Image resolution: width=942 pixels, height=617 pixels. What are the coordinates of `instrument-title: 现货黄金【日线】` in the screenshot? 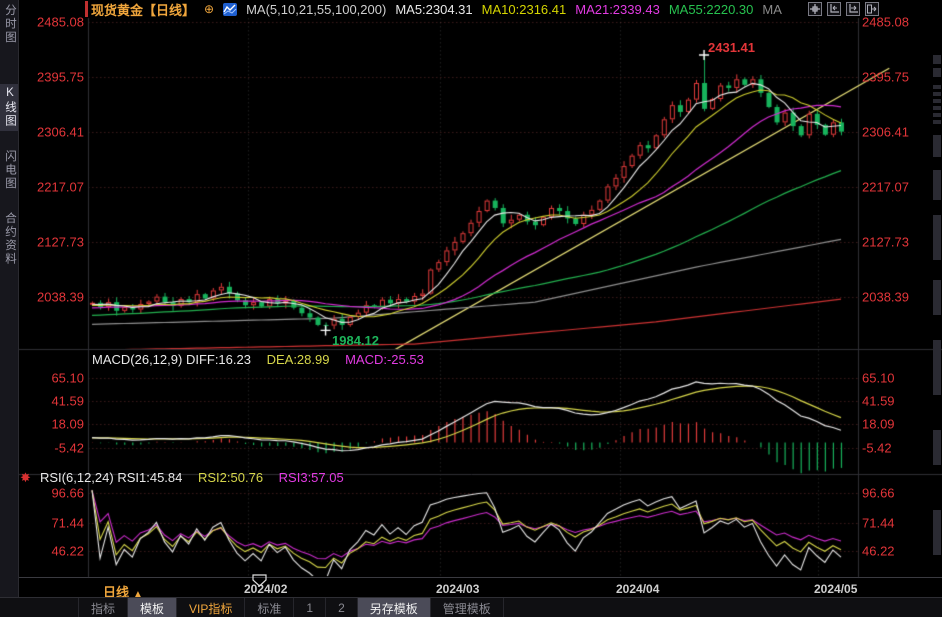 It's located at (143, 9).